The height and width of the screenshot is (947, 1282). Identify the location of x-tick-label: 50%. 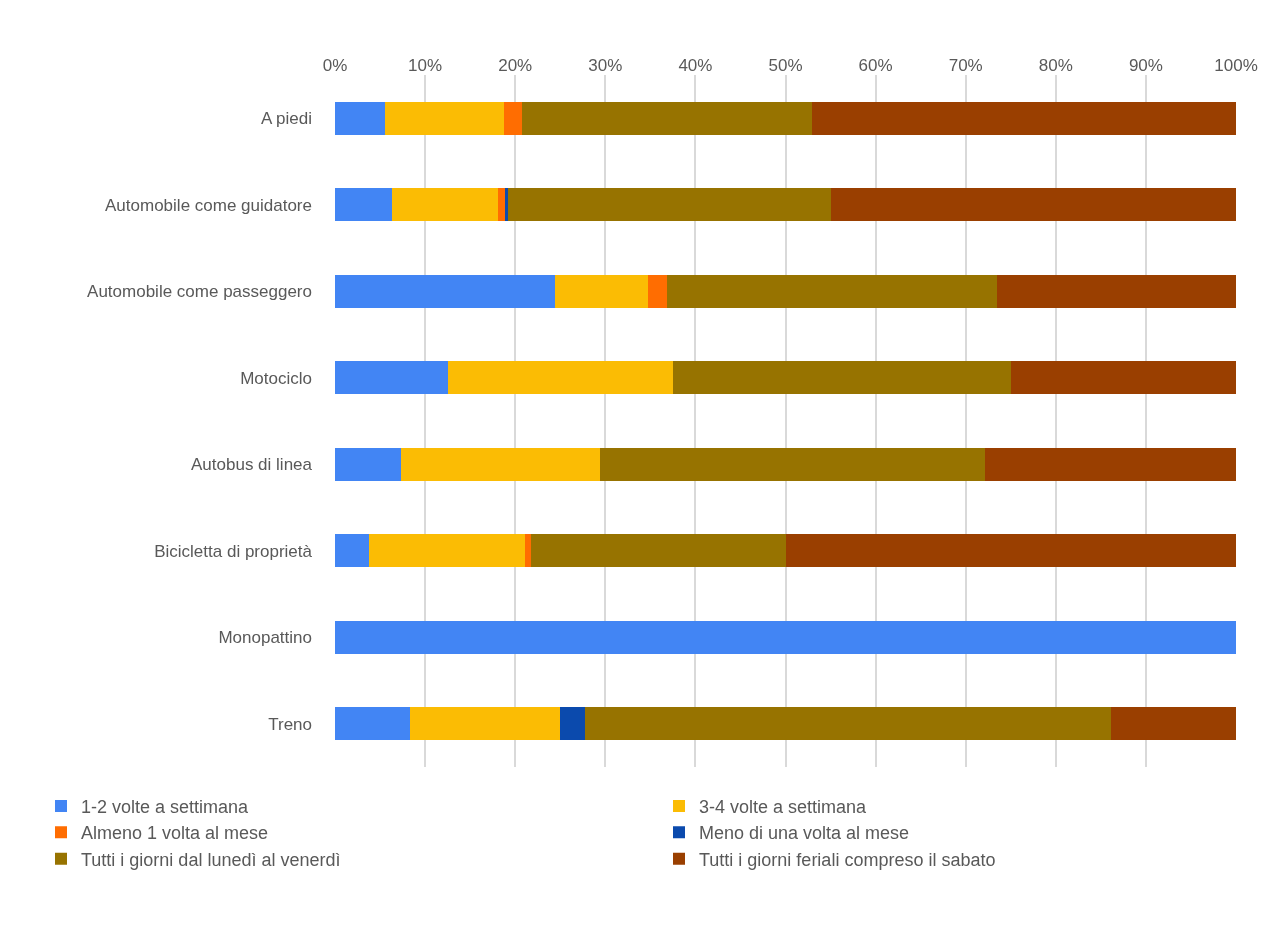
(785, 65).